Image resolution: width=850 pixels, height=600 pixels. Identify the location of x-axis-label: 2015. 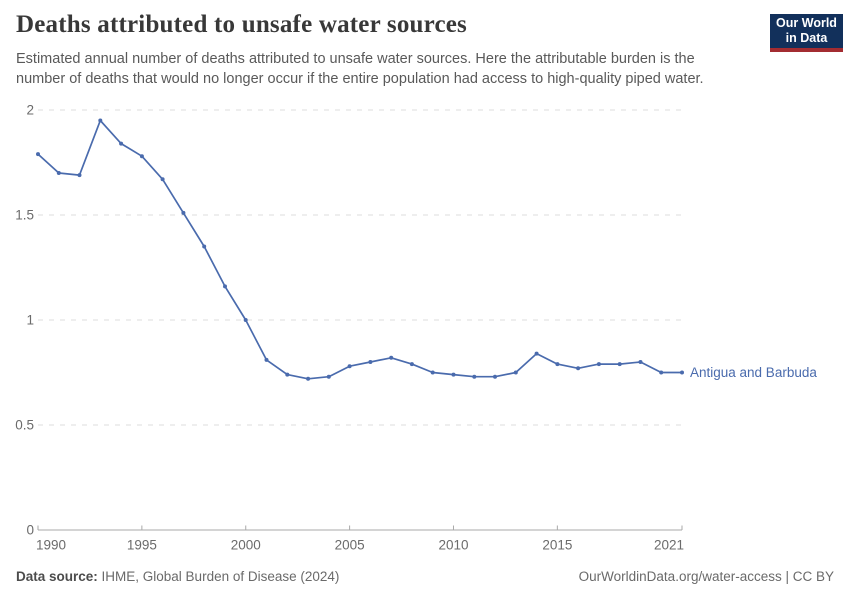
(557, 545).